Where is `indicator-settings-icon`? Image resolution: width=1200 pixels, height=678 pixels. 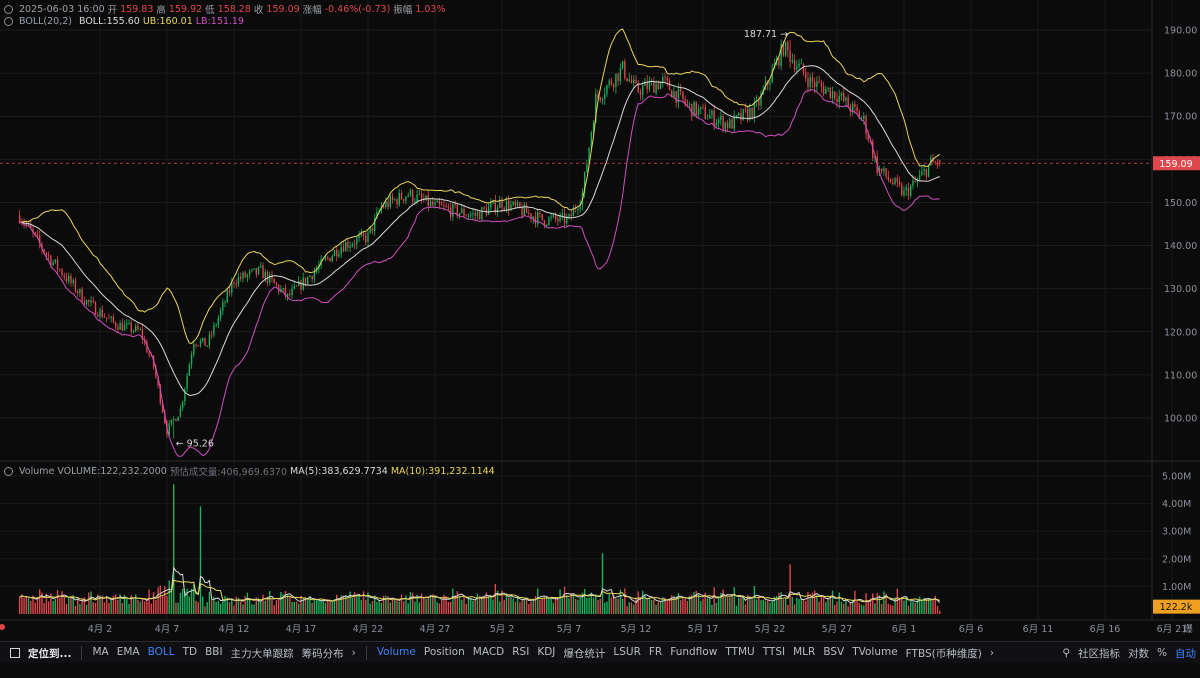 indicator-settings-icon is located at coordinates (8, 21).